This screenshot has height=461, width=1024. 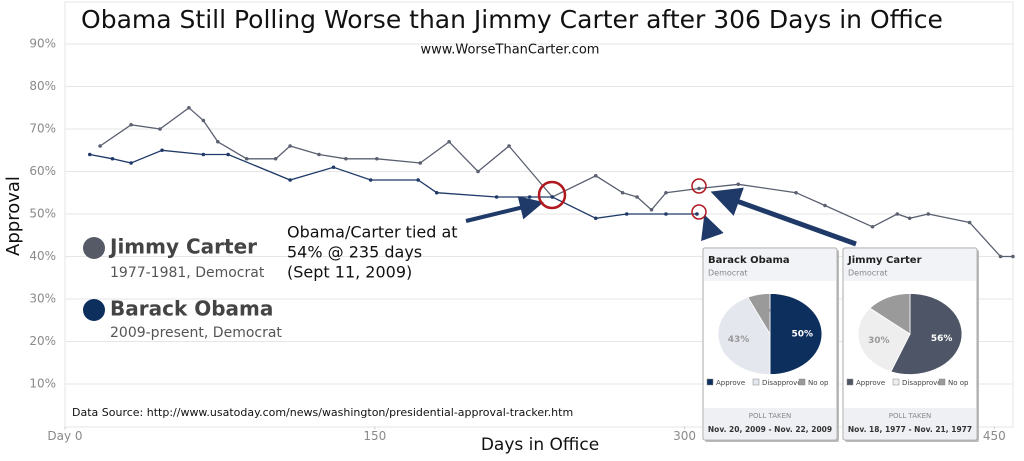 What do you see at coordinates (13, 216) in the screenshot?
I see `y-axis-label: Approval` at bounding box center [13, 216].